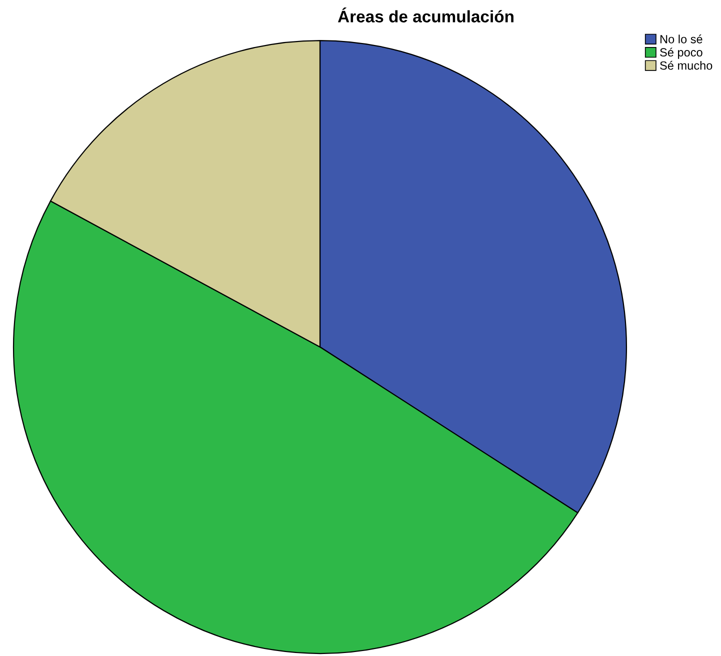 The image size is (721, 656). I want to click on chart-title: Áreas de acumulación, so click(426, 15).